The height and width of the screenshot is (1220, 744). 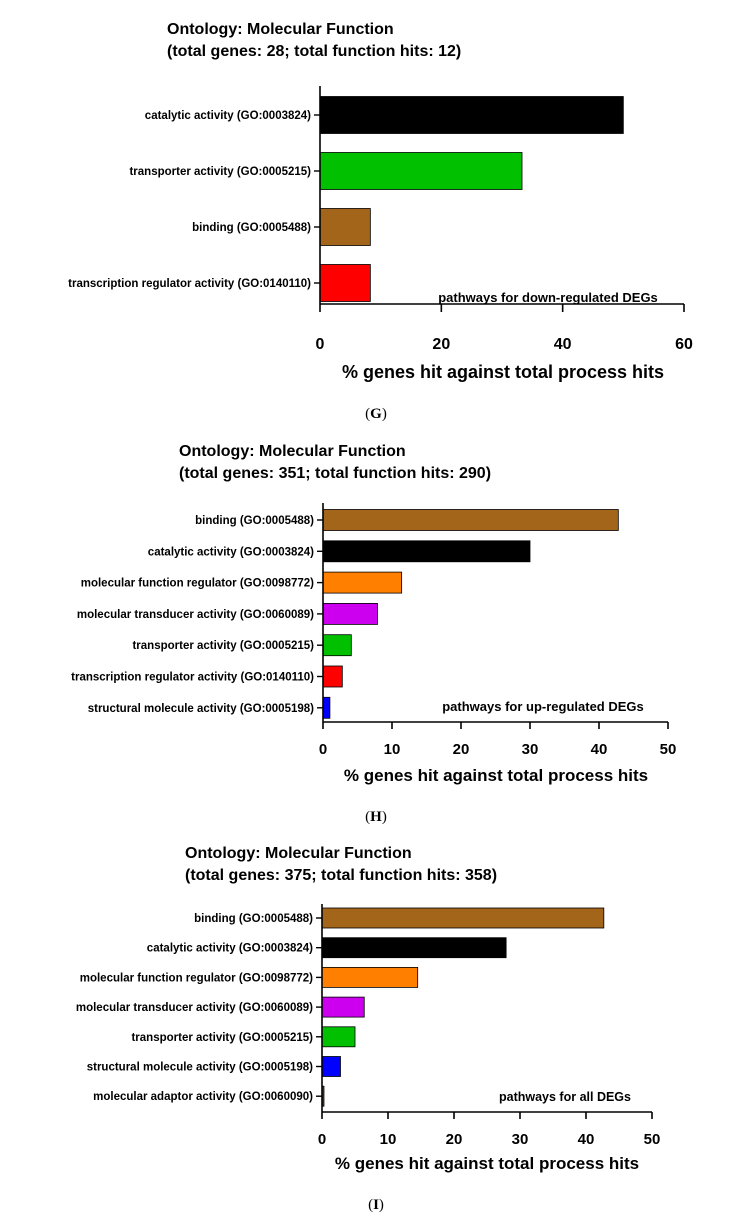 I want to click on panel-label: (H), so click(x=376, y=817).